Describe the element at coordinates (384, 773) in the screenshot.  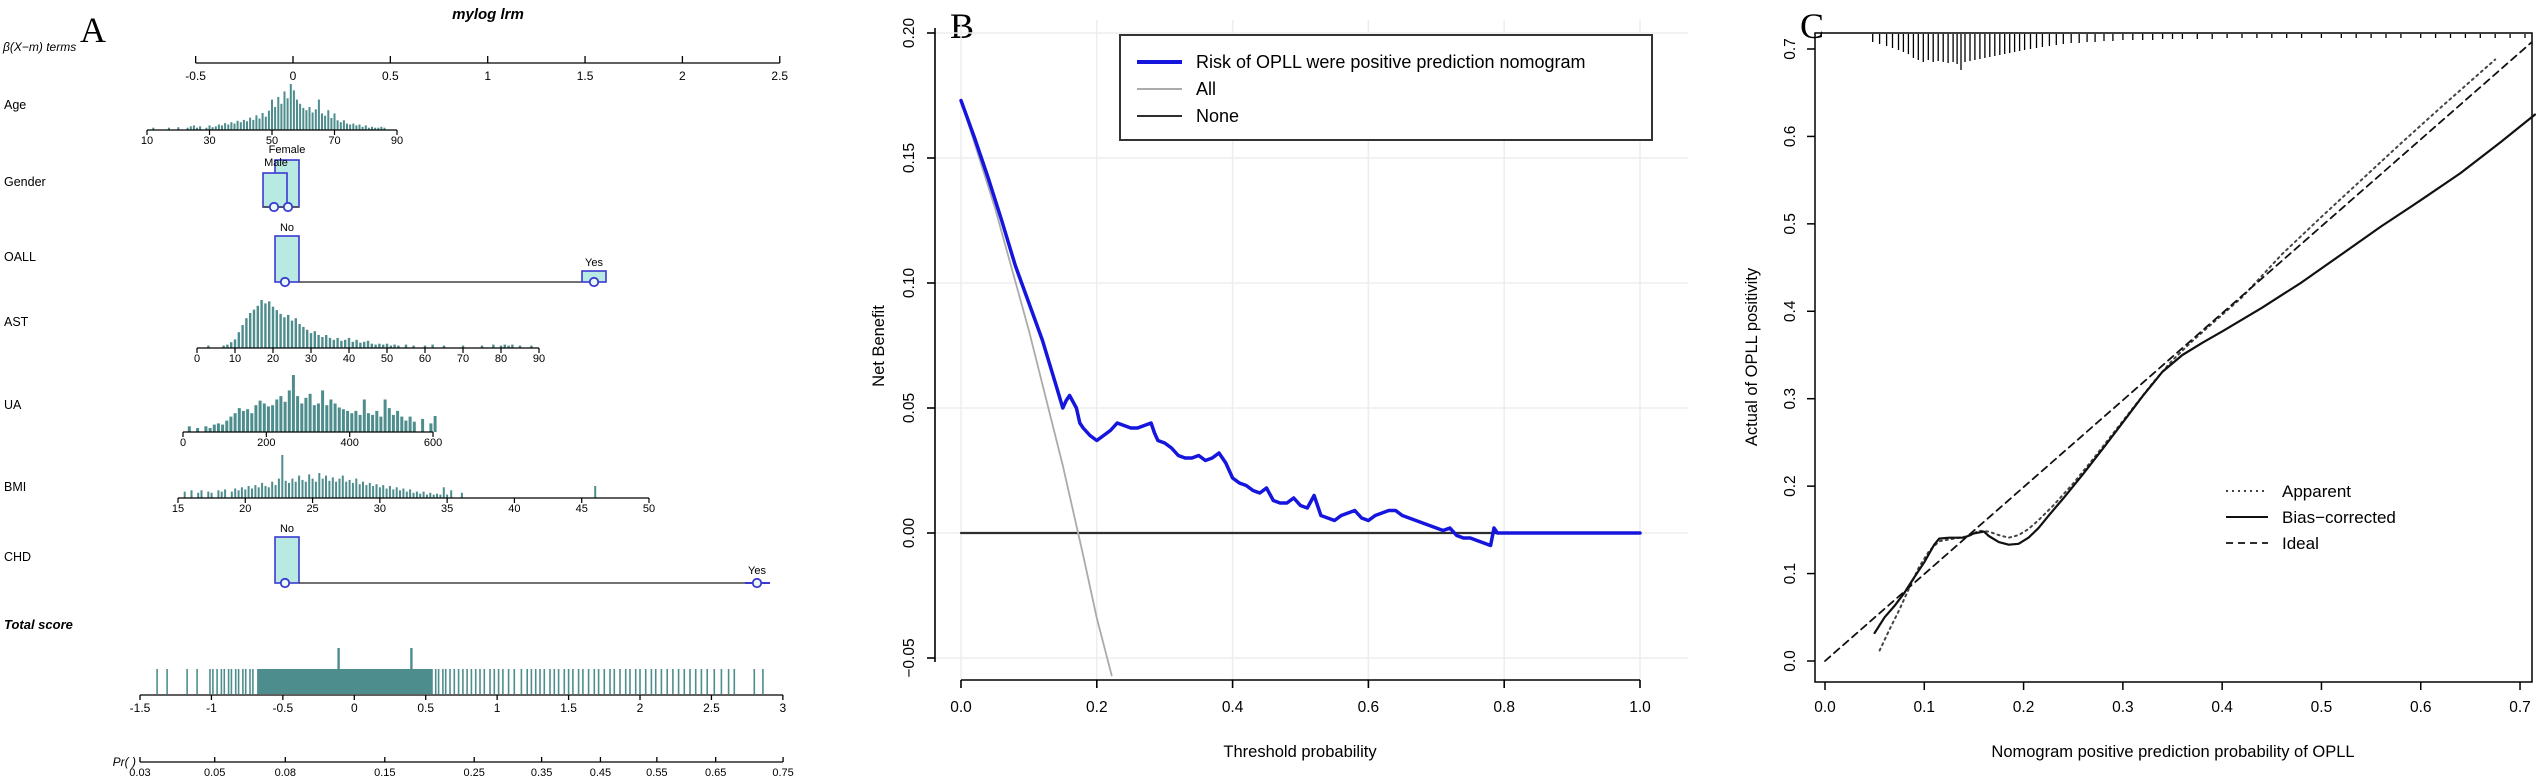
I see `pr-axis-tick-label: 0.15` at that location.